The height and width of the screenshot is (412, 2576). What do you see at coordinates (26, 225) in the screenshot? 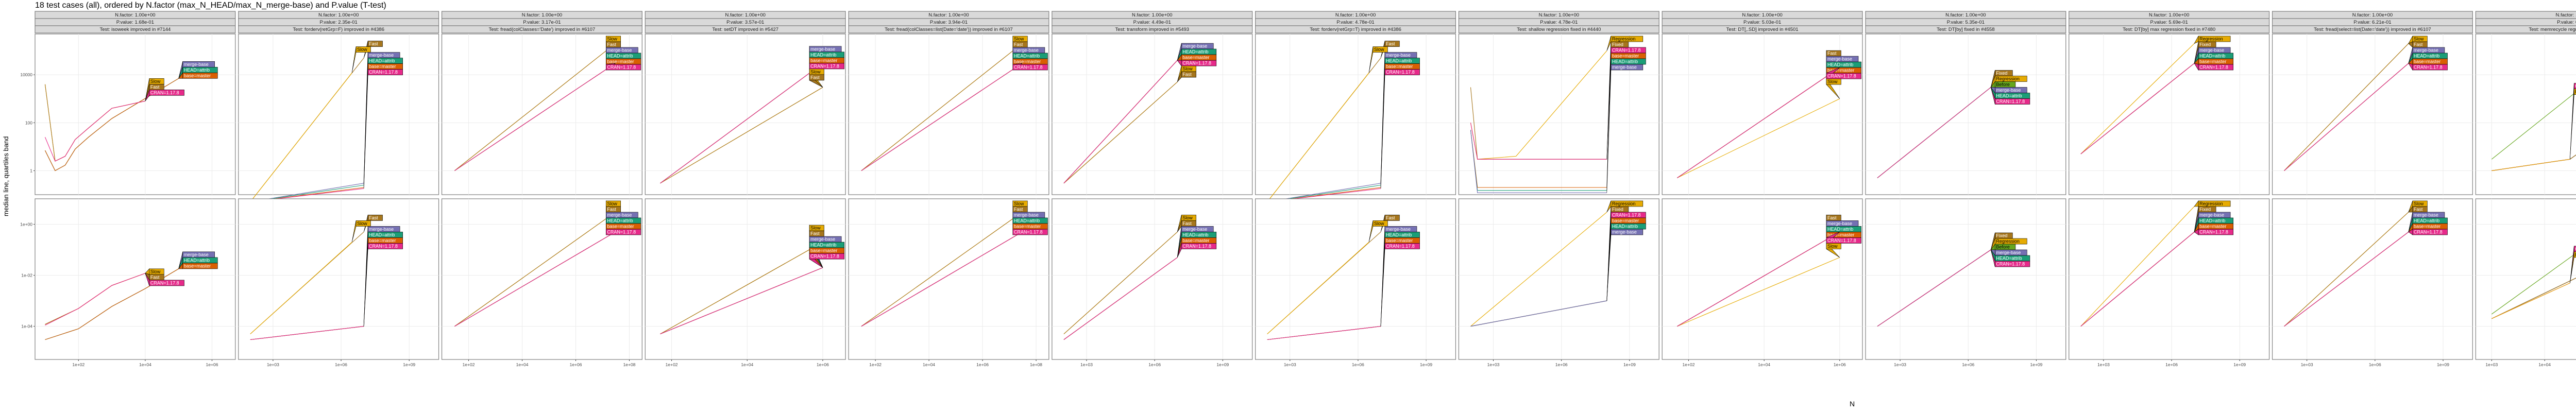
I see `y-tick-label: 1e+00` at bounding box center [26, 225].